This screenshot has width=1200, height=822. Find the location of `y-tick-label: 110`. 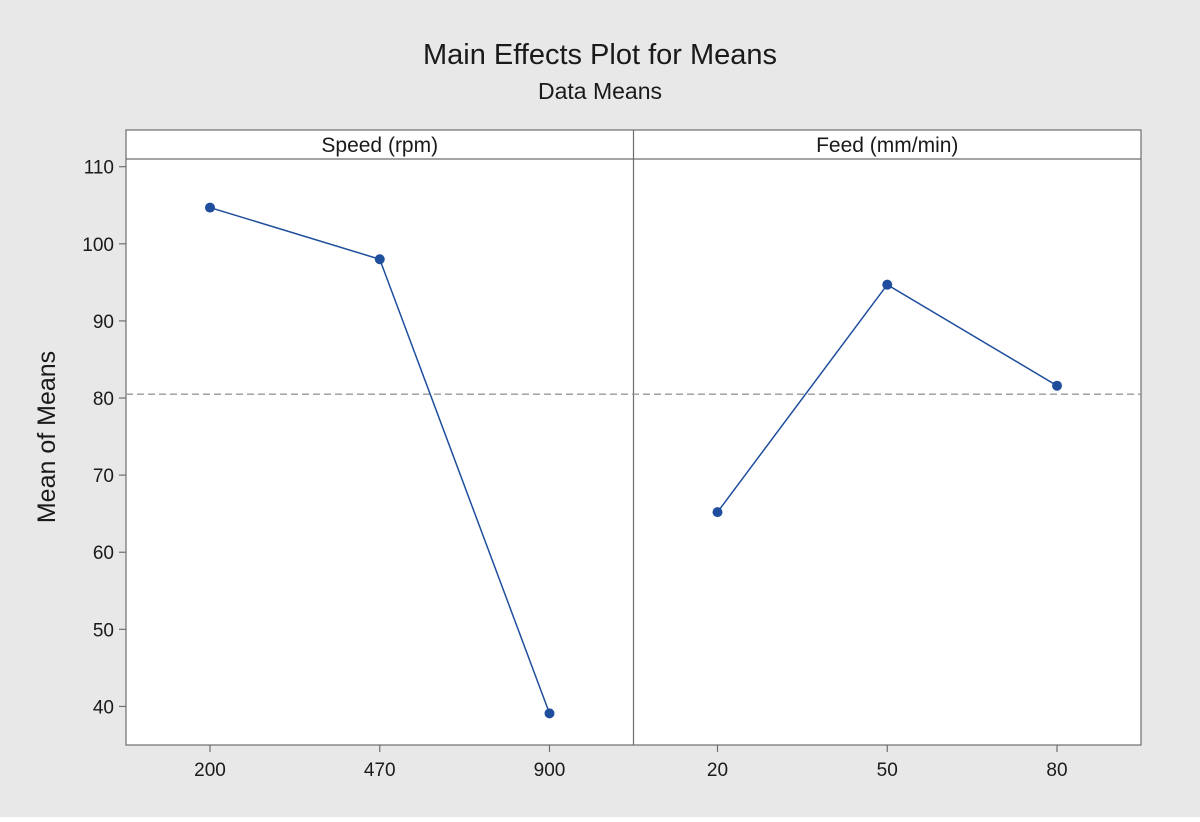

y-tick-label: 110 is located at coordinates (99, 168).